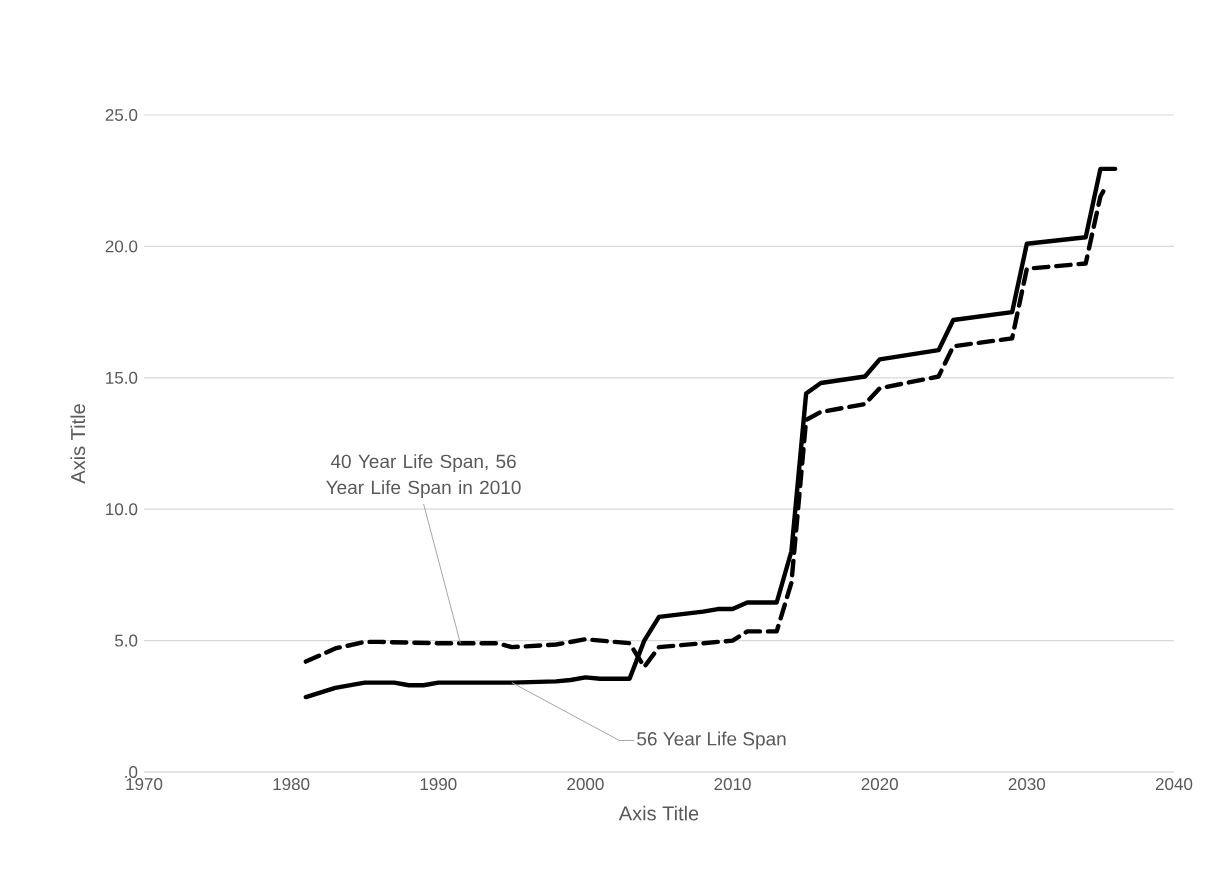 The image size is (1228, 890). What do you see at coordinates (121, 115) in the screenshot?
I see `y-tick-label: 25.0` at bounding box center [121, 115].